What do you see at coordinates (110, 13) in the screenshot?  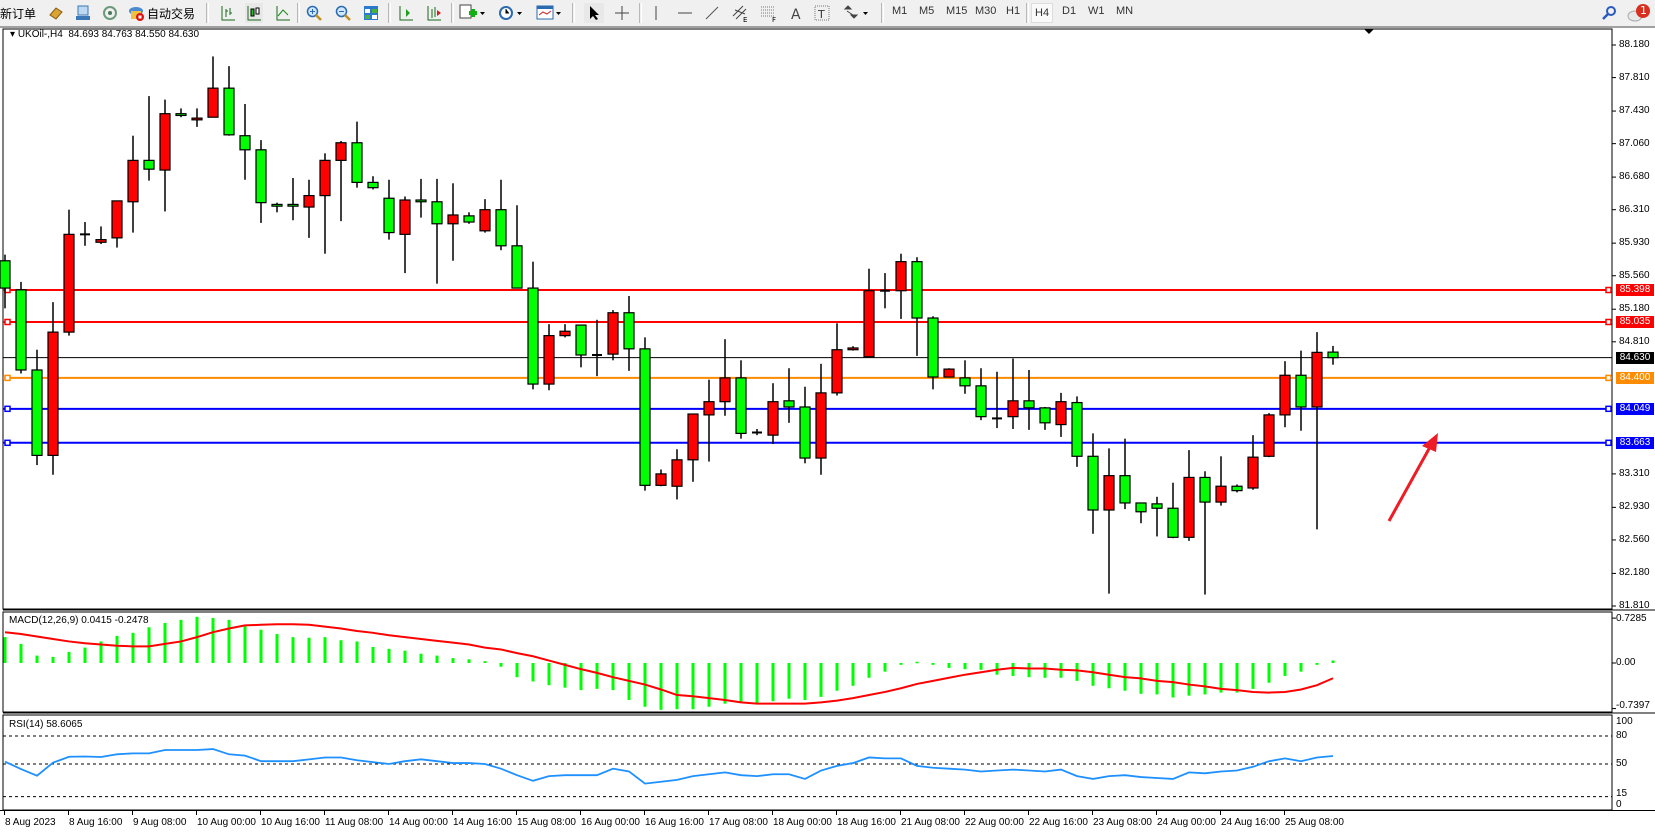 I see `signals-icon` at bounding box center [110, 13].